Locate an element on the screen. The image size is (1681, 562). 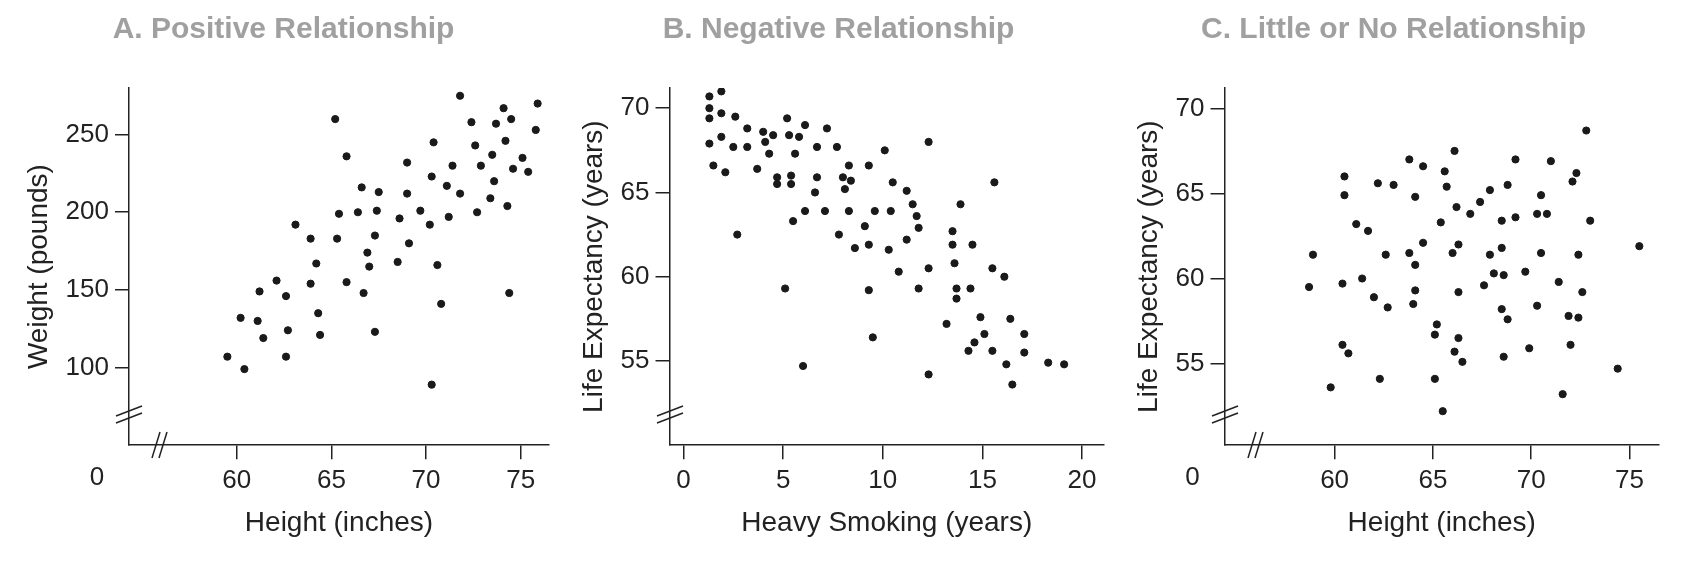
x-tick-label: 15 is located at coordinates (982, 478).